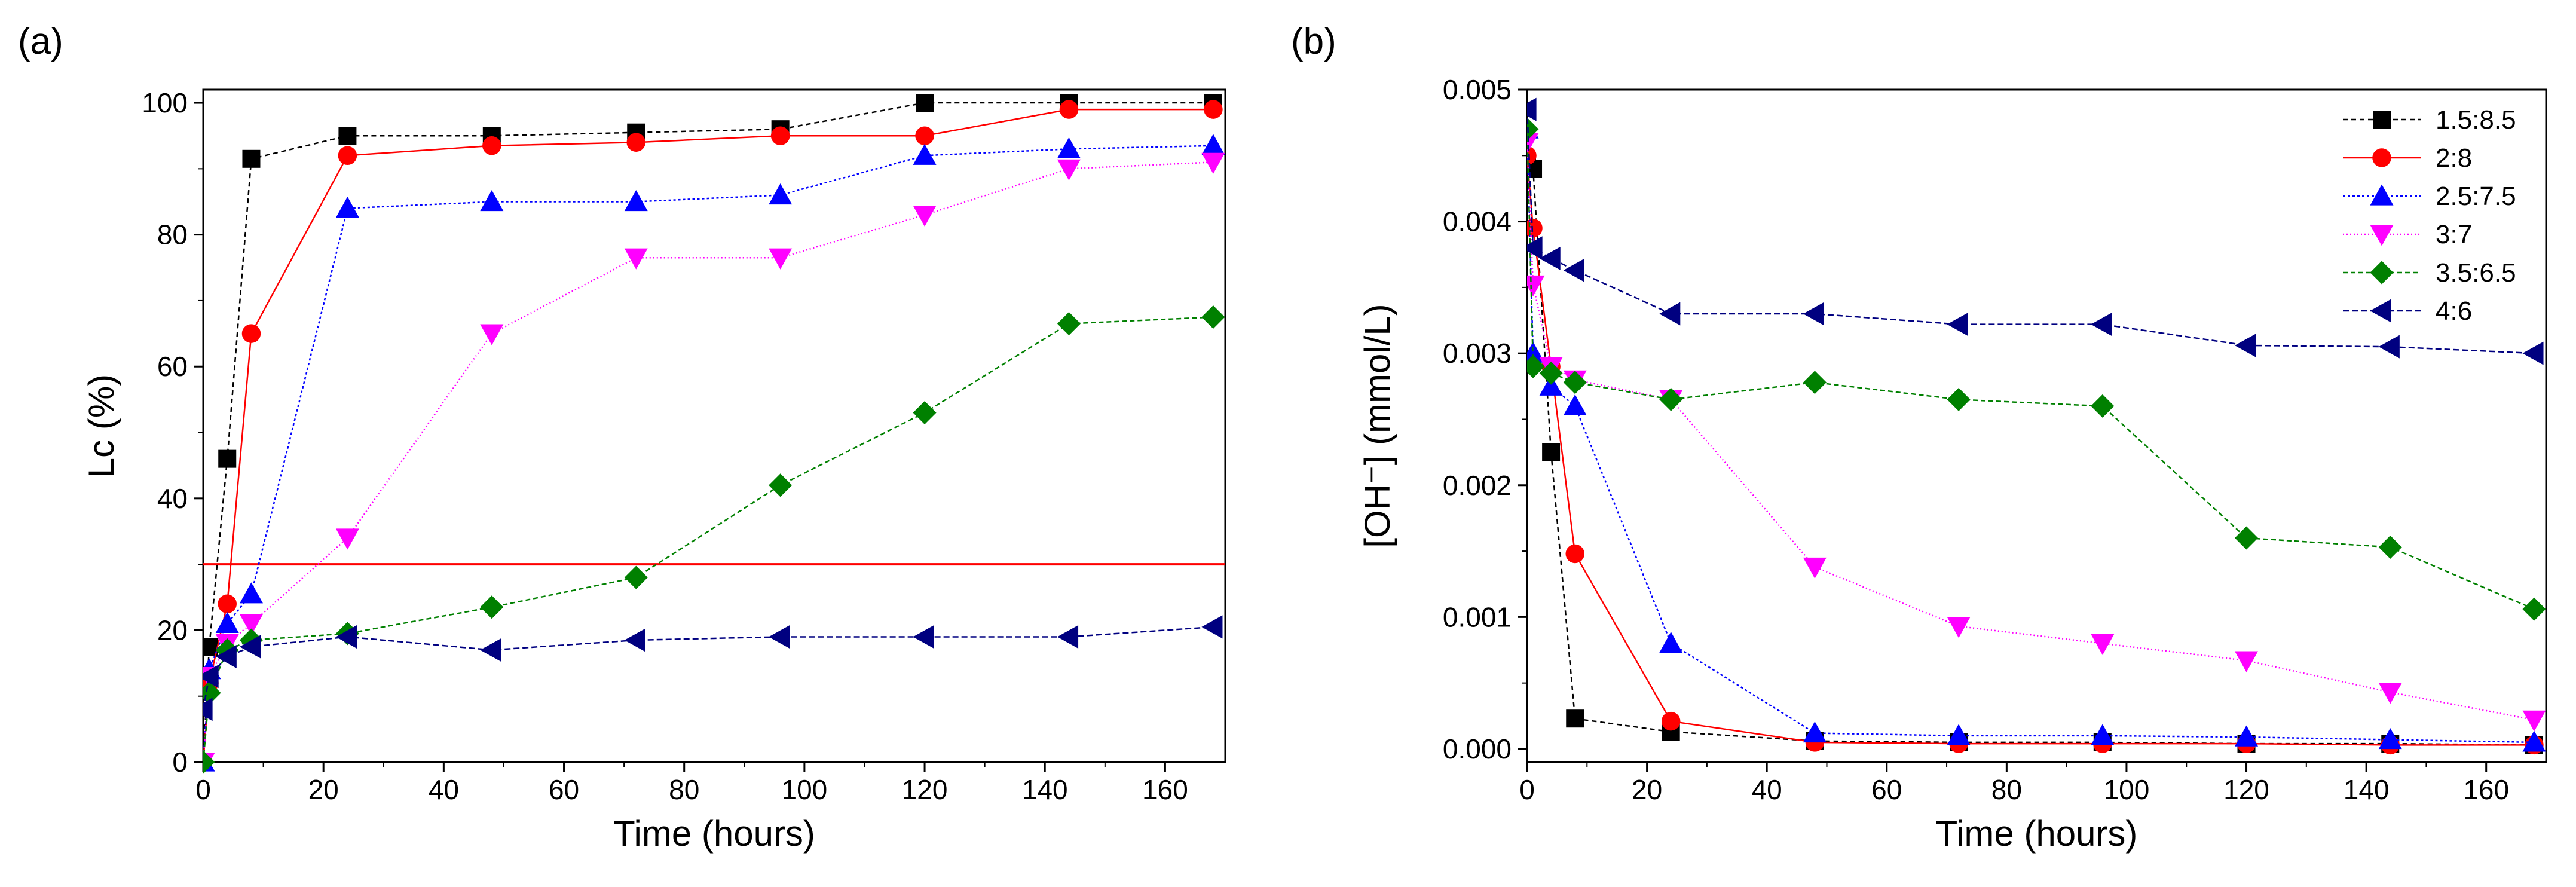  I want to click on x-tick-label: 160, so click(2486, 789).